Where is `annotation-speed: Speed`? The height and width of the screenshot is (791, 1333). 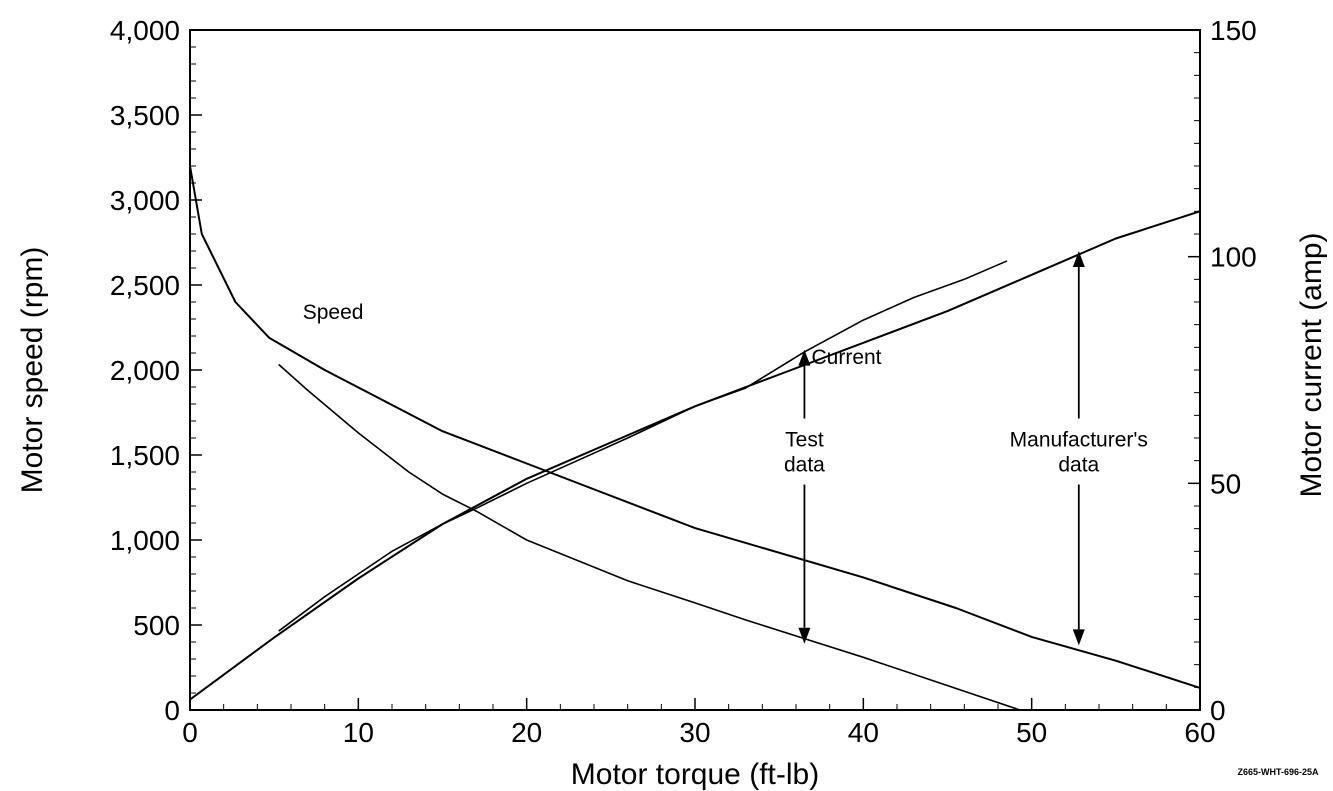 annotation-speed: Speed is located at coordinates (333, 312).